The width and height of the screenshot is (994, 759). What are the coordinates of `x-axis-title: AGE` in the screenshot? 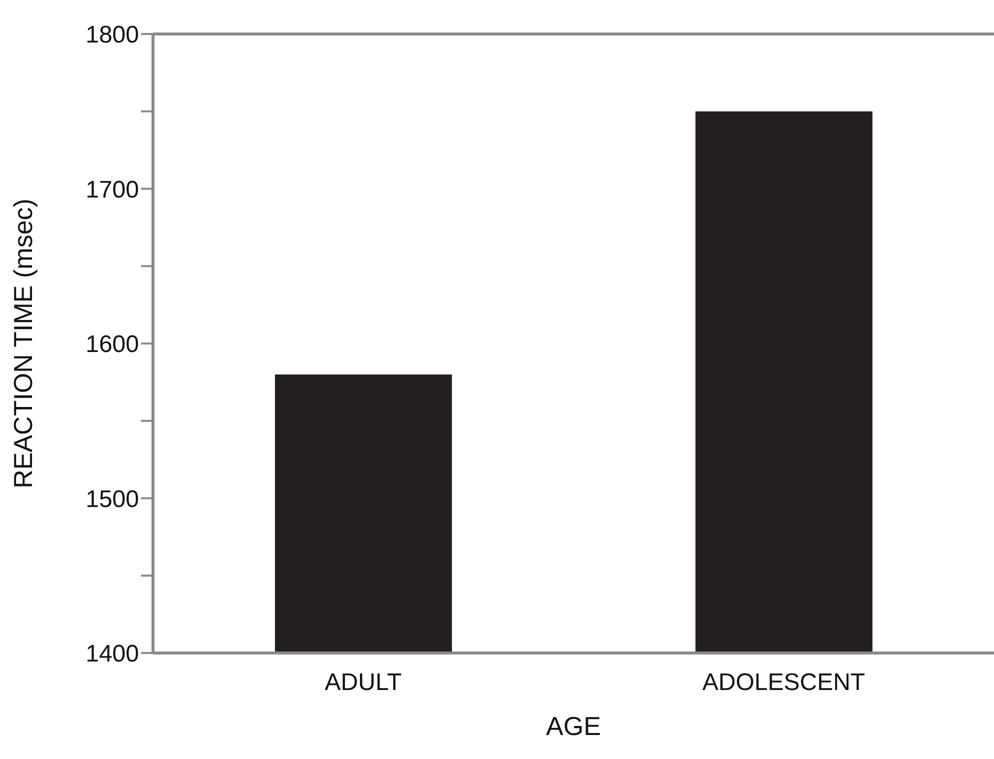 It's located at (573, 726).